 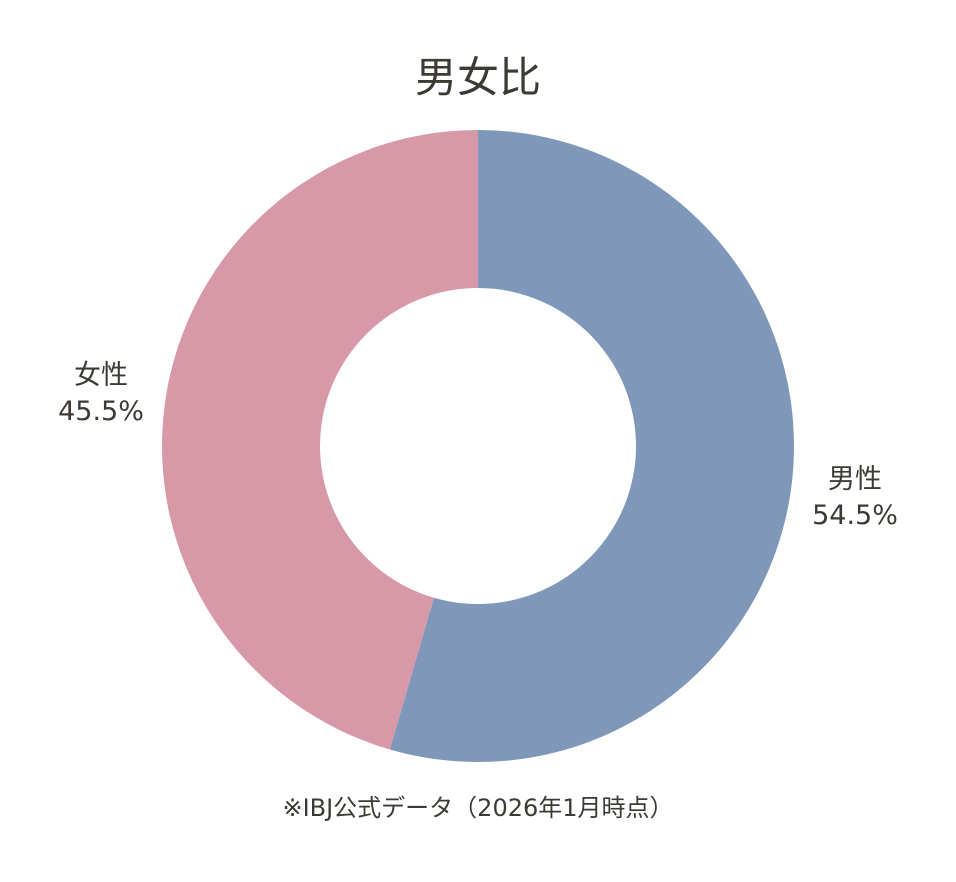 What do you see at coordinates (478, 808) in the screenshot?
I see `footnote: ※IBJ公式データ（2026年1月時点）` at bounding box center [478, 808].